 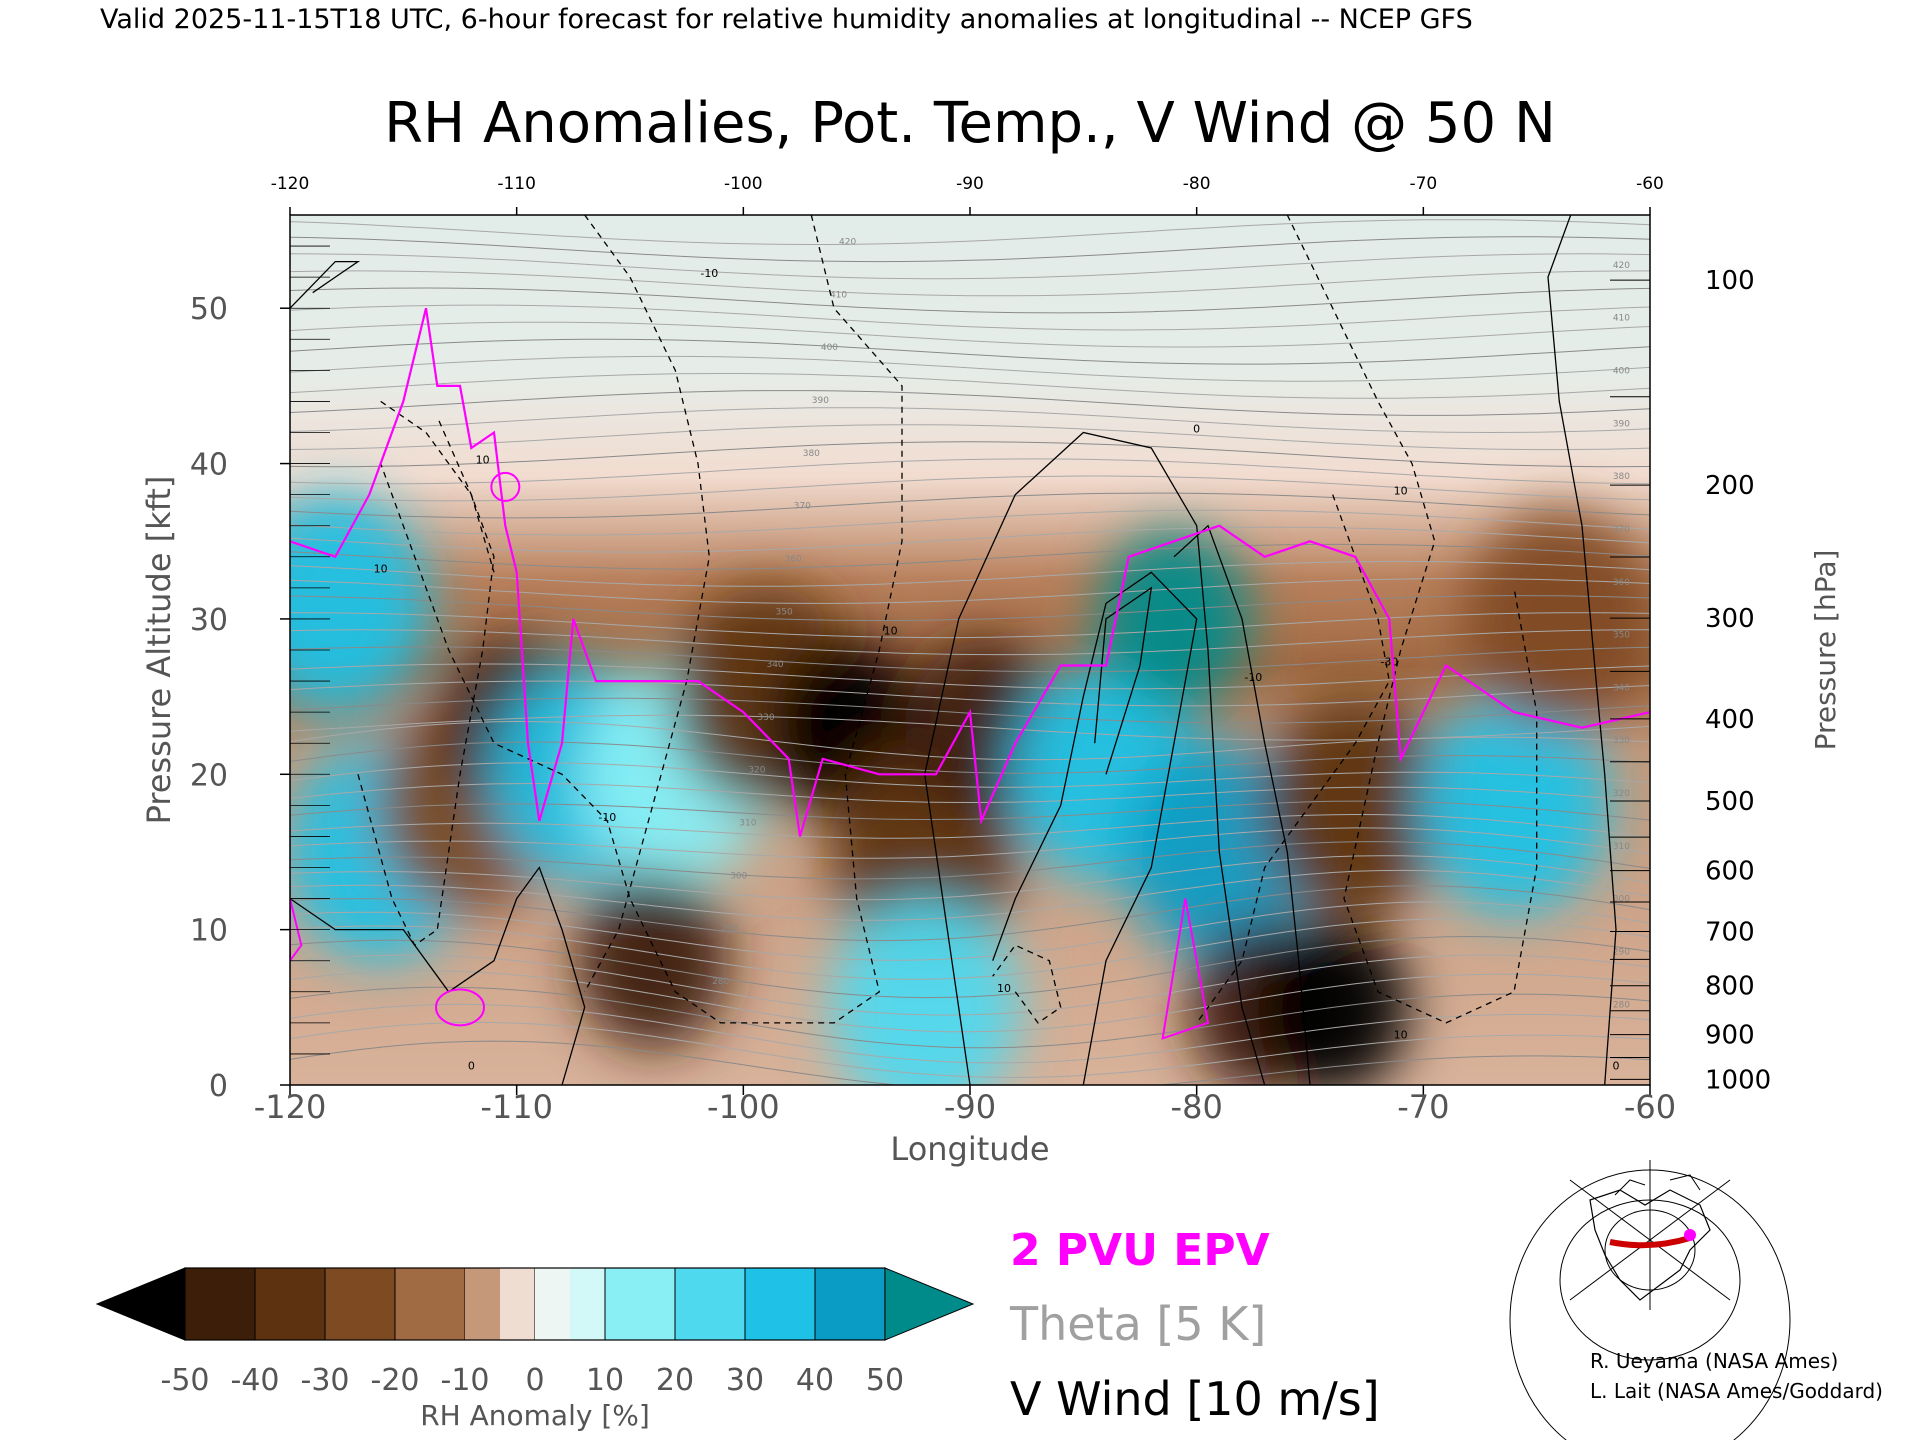 What do you see at coordinates (1137, 1324) in the screenshot?
I see `legend-theta: Theta [5 K]` at bounding box center [1137, 1324].